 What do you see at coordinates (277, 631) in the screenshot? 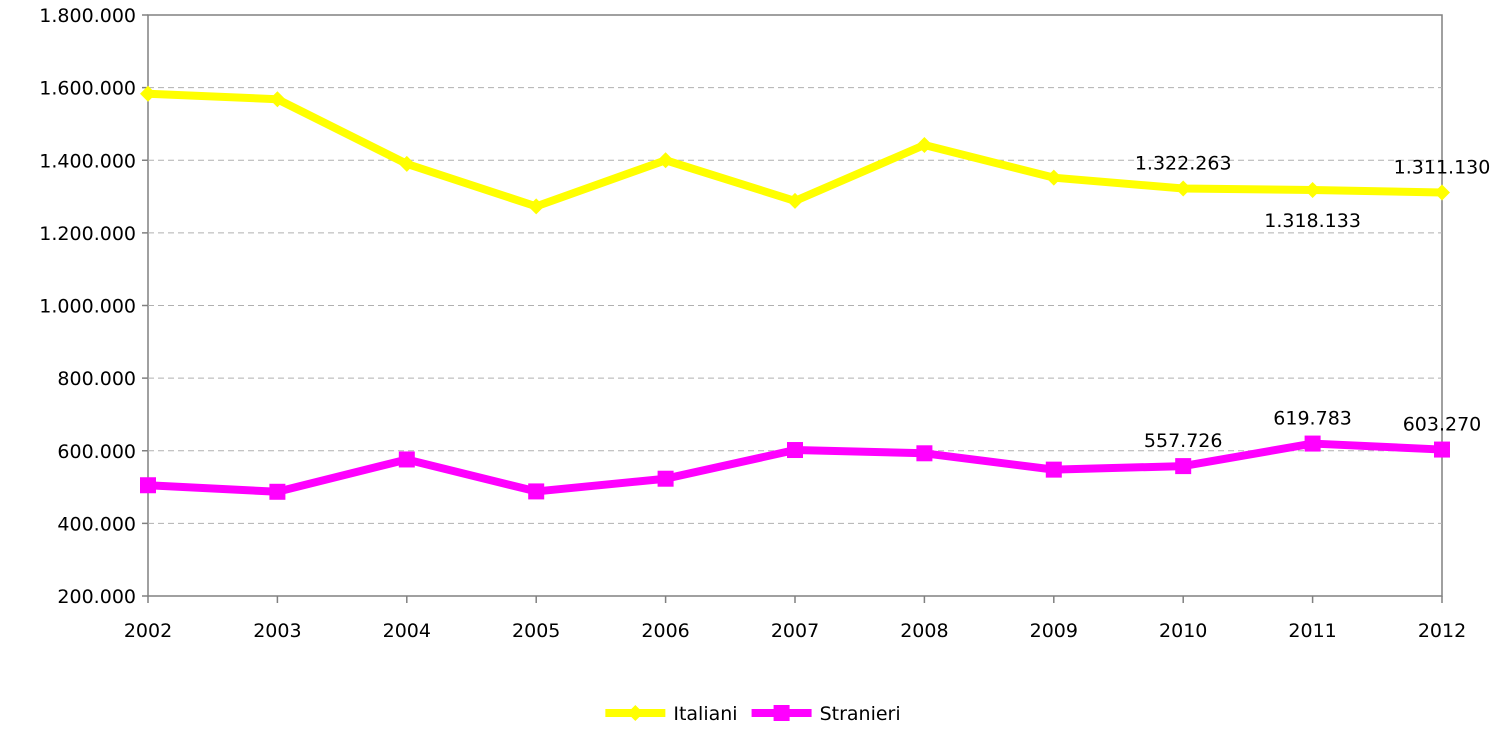
I see `x-tick-label: 2003` at bounding box center [277, 631].